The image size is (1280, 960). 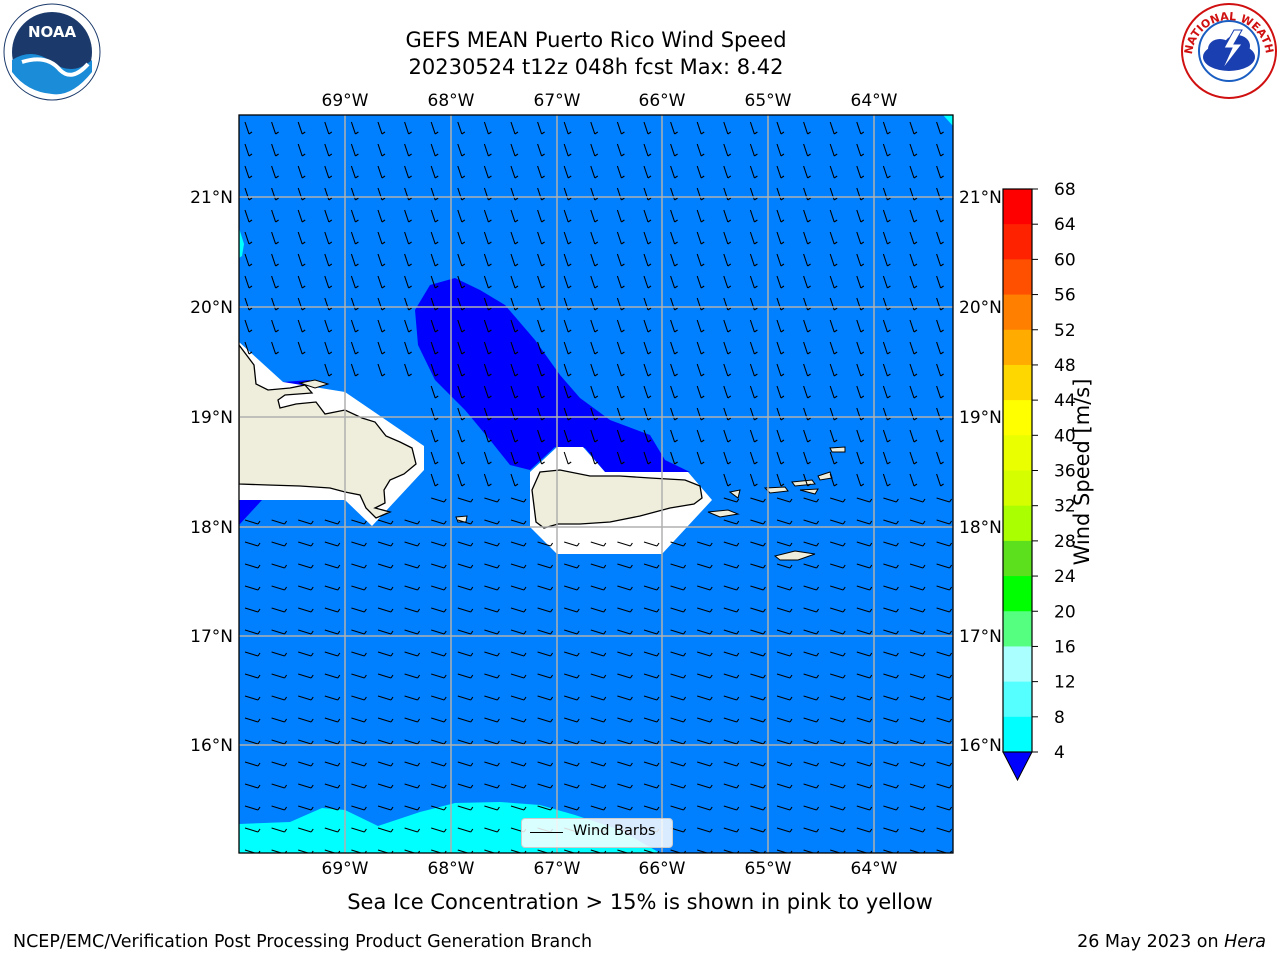 What do you see at coordinates (1065, 401) in the screenshot?
I see `colorbar-tick-label: 44` at bounding box center [1065, 401].